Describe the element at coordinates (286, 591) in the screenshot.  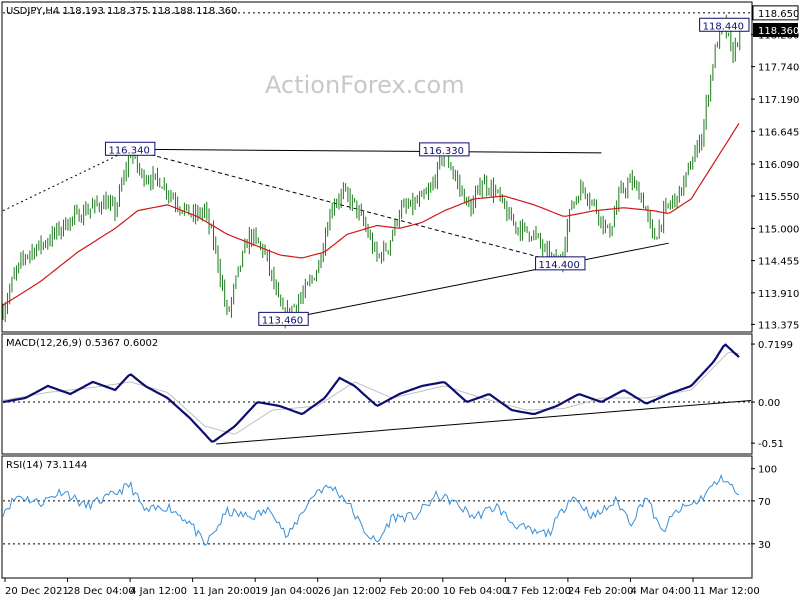
I see `x-tick-label: 19 Jan 04:00` at that location.